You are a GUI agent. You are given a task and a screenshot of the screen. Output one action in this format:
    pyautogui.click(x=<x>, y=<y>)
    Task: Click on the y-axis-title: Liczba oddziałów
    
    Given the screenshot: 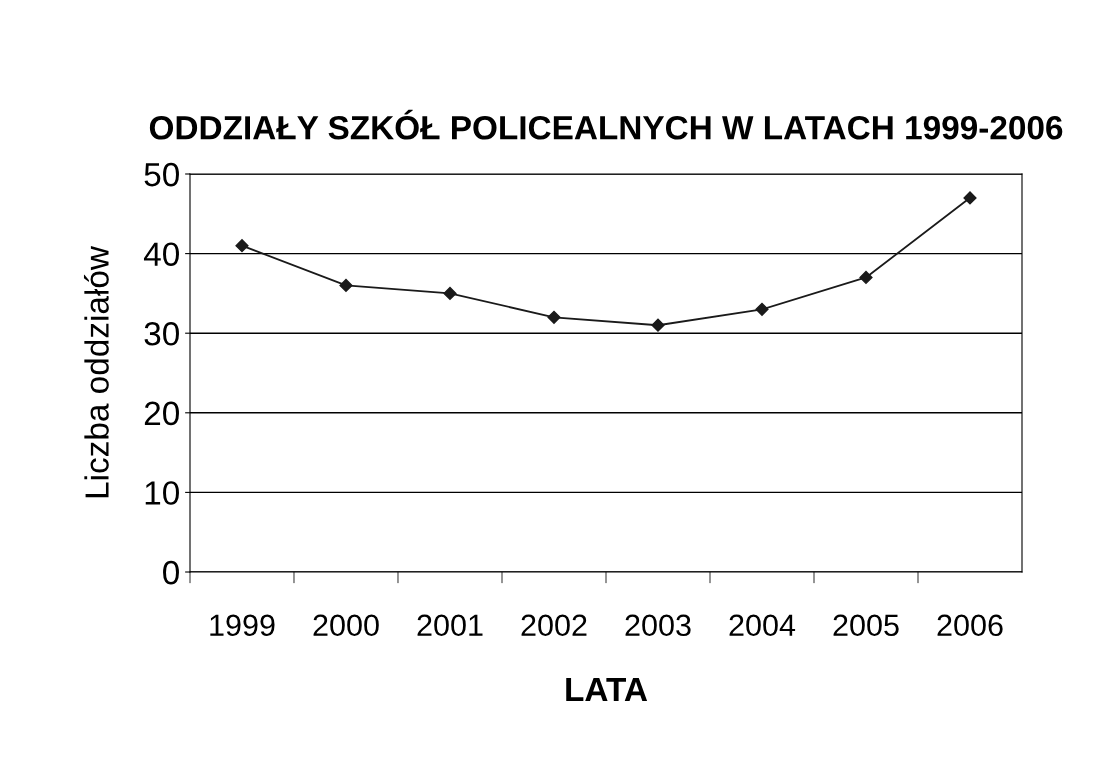 What is the action you would take?
    pyautogui.click(x=96, y=371)
    